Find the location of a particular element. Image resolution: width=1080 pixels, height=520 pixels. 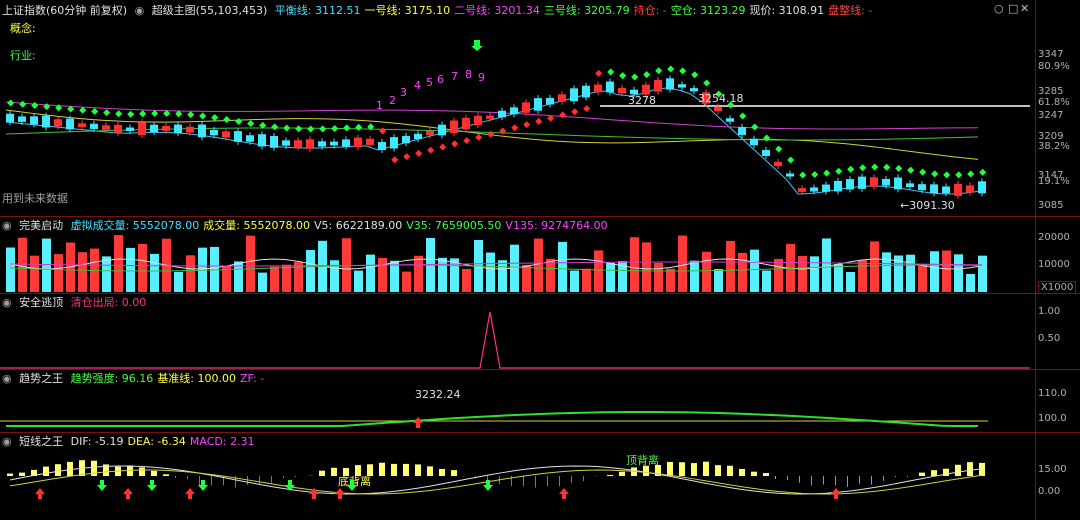

trend-label-0: 趋势强度: 96.16 is located at coordinates (112, 378).